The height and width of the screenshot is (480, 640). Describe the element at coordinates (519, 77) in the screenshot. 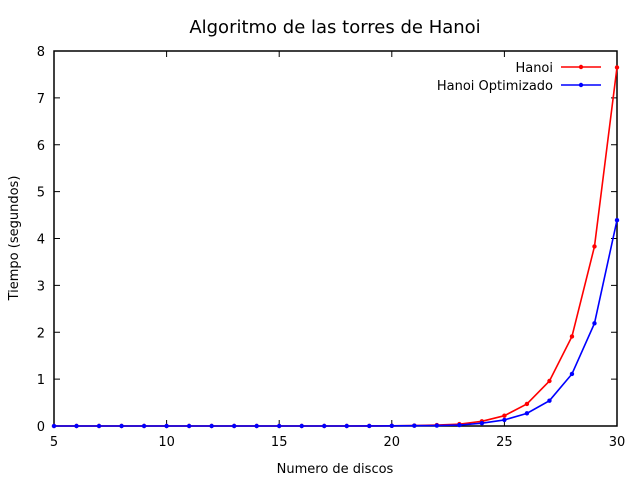

I see `legend: Hanoi Hanoi Optimizado` at that location.